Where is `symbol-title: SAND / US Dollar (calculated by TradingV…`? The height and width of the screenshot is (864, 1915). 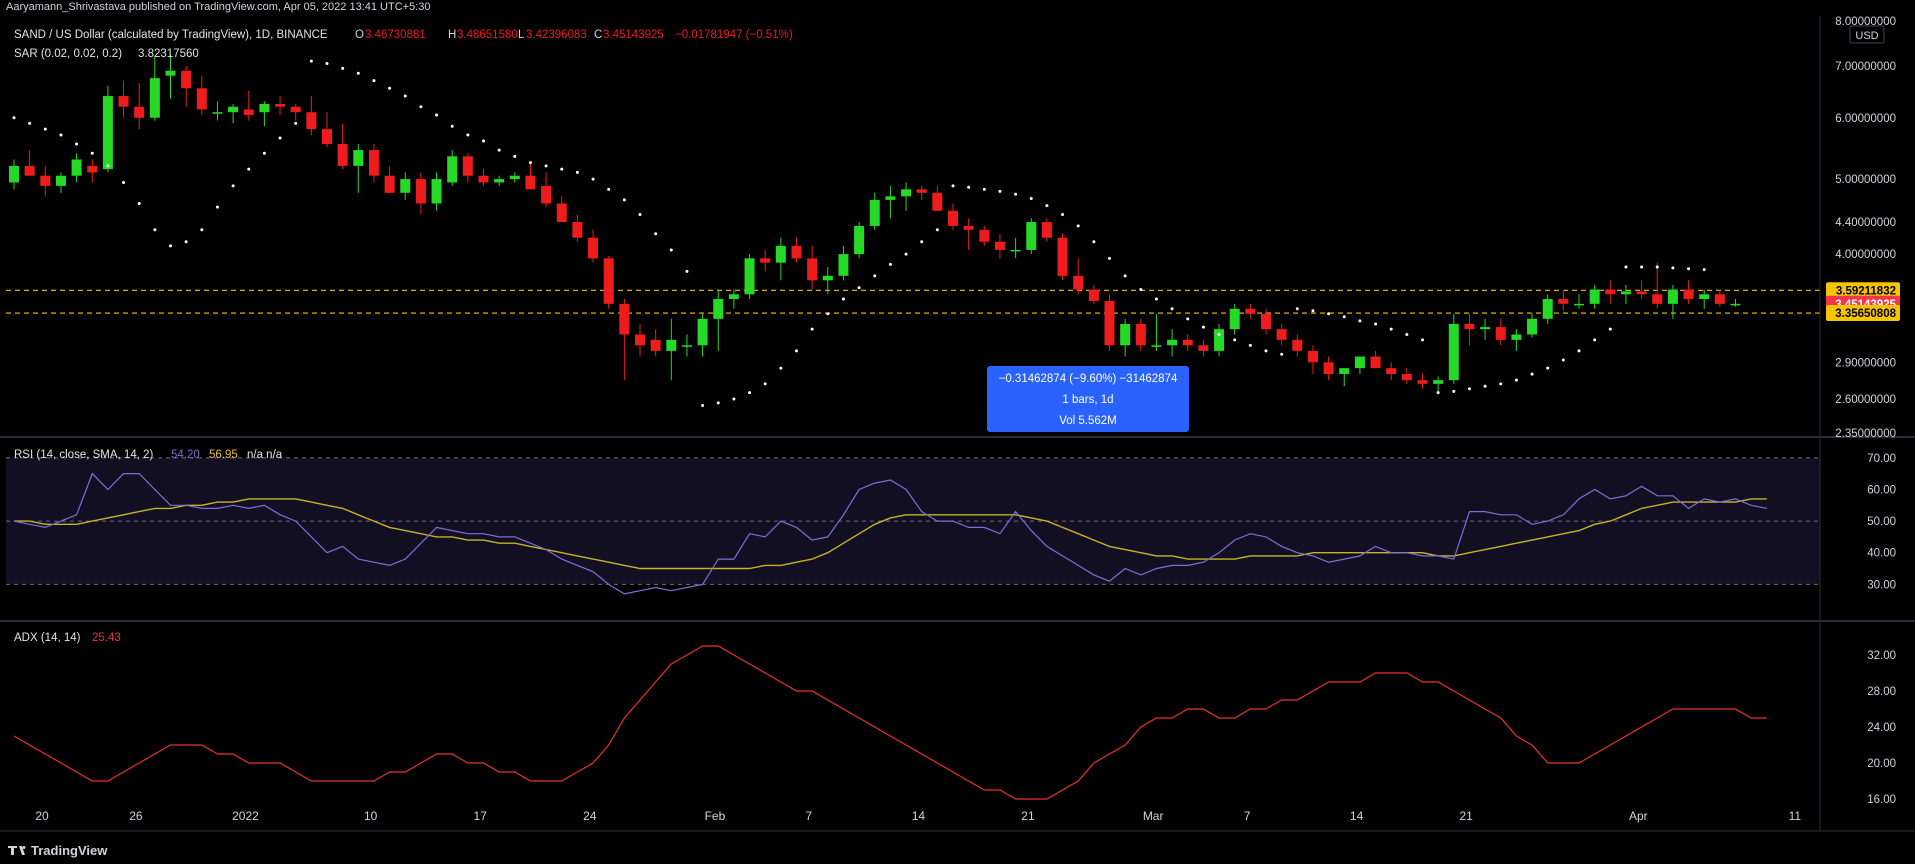 symbol-title: SAND / US Dollar (calculated by TradingV… is located at coordinates (171, 35).